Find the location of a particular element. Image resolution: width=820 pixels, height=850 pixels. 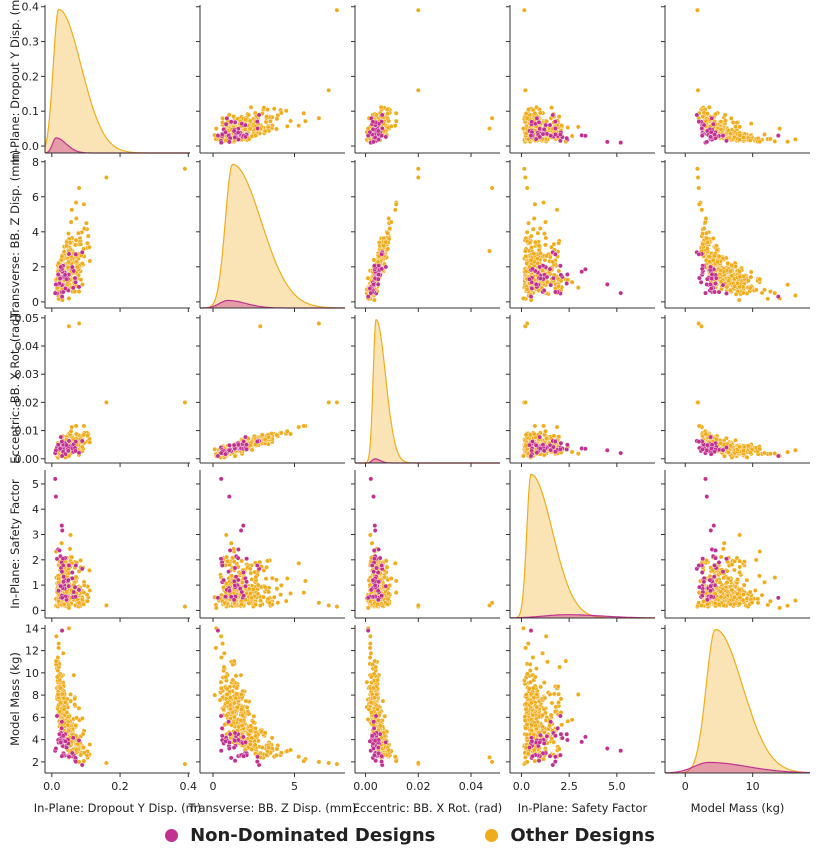

y-tick-label: 0.1 is located at coordinates (31, 111).